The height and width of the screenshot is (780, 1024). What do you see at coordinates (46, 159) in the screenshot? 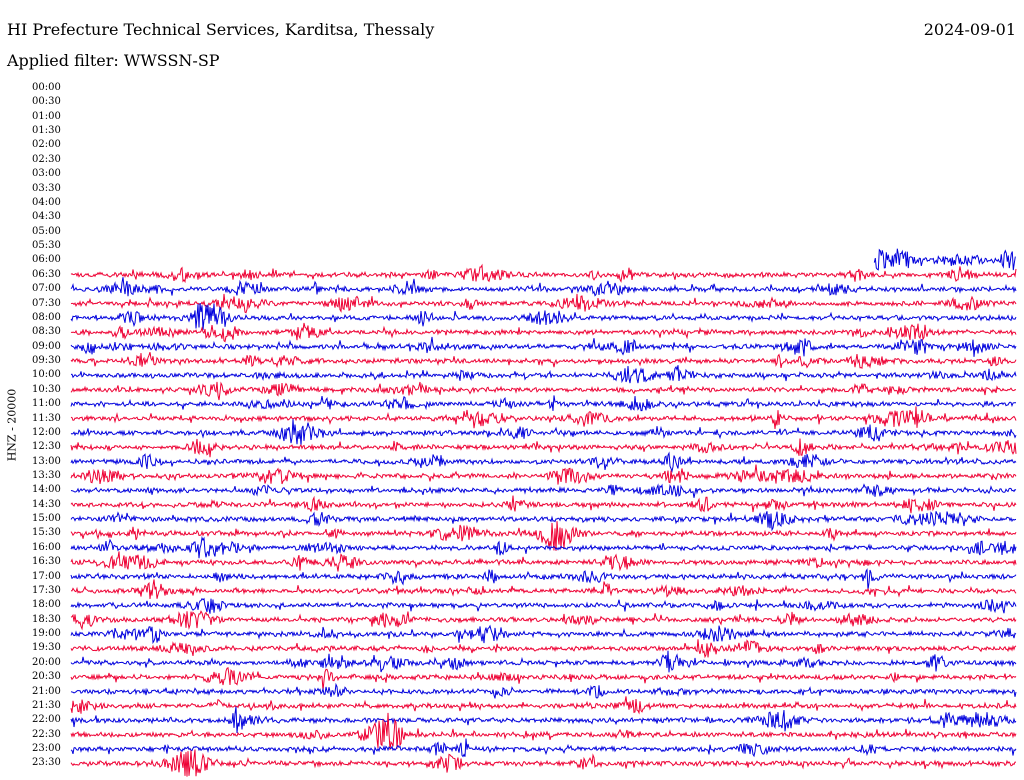
I see `time-label: 02:30` at bounding box center [46, 159].